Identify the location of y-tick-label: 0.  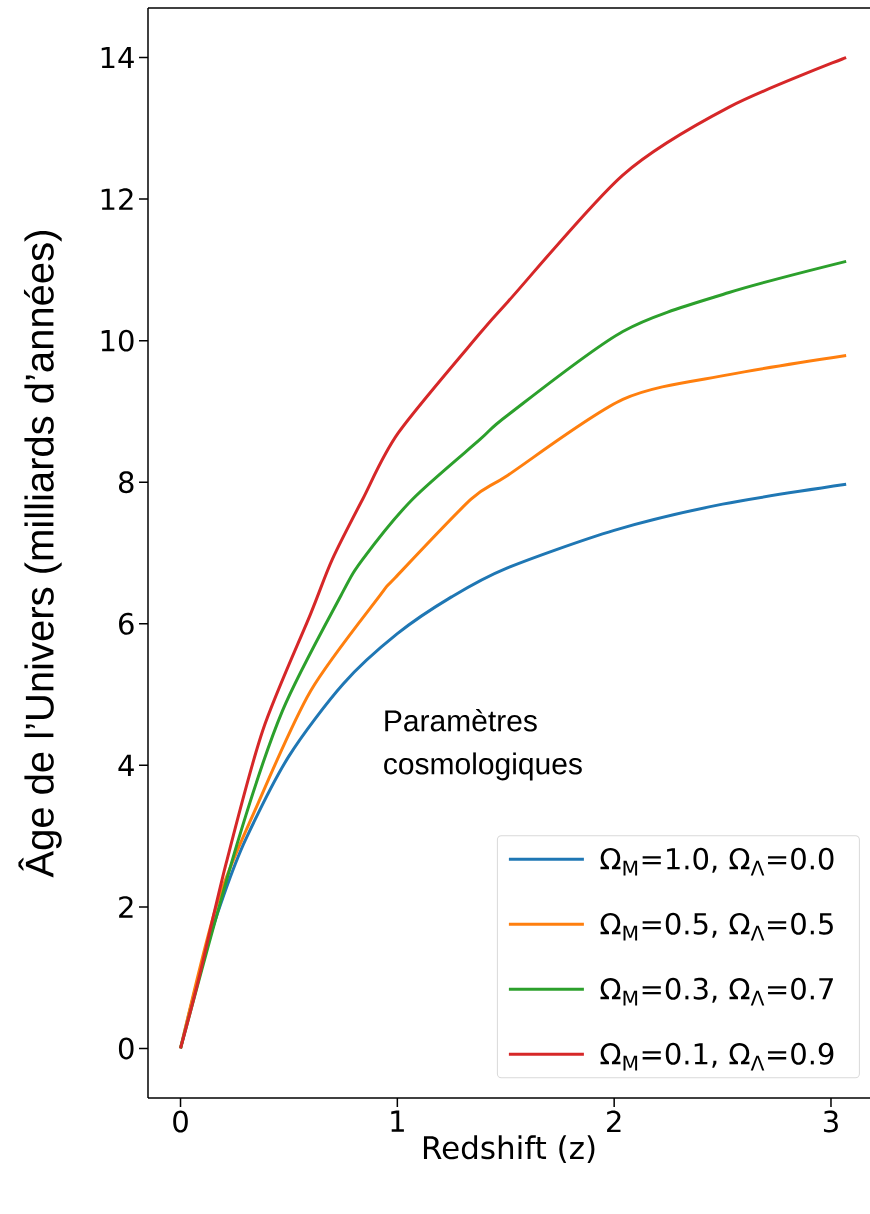
(126, 1048).